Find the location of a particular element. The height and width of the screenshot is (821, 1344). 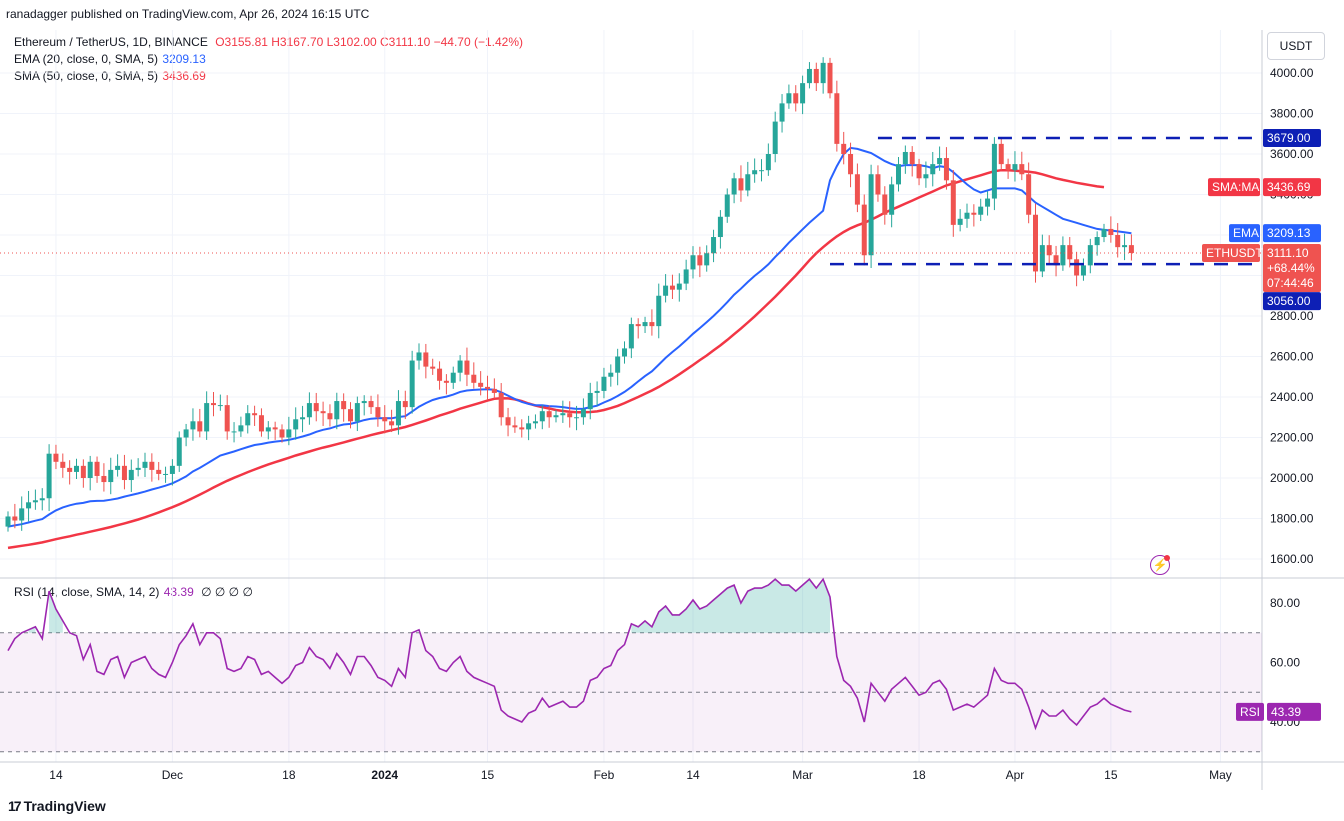

footer-brand: 17 TradingView is located at coordinates (57, 806).